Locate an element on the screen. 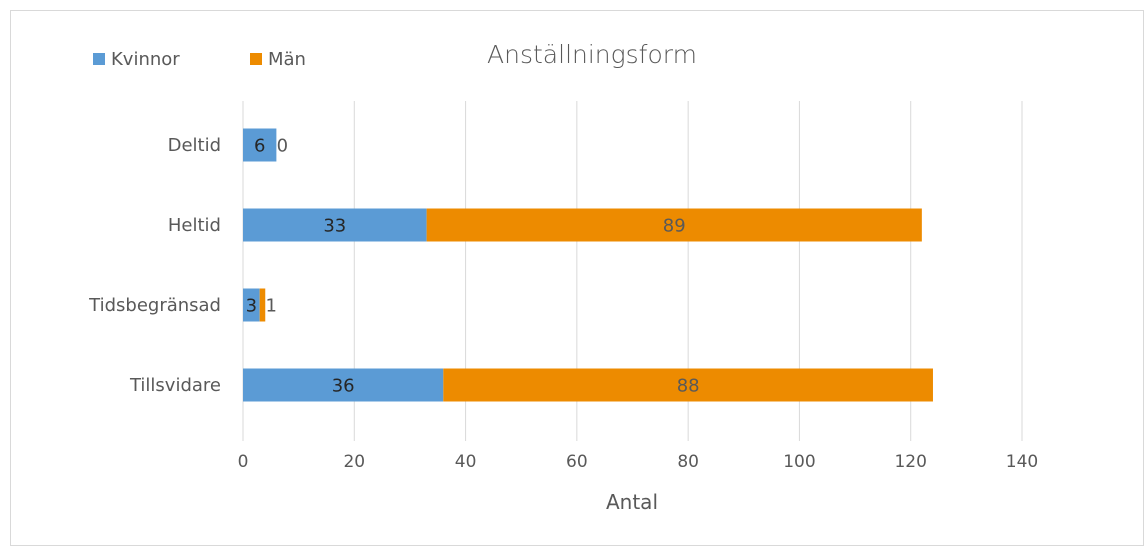  data-label-tillsvidare-man: 88 is located at coordinates (688, 386).